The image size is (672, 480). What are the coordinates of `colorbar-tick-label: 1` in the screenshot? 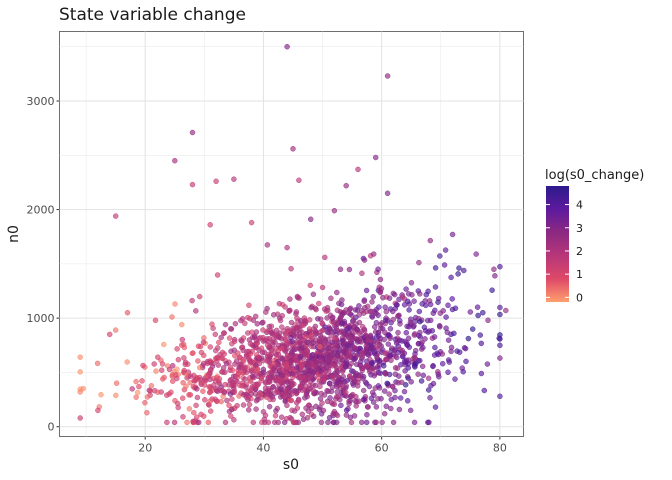 It's located at (579, 274).